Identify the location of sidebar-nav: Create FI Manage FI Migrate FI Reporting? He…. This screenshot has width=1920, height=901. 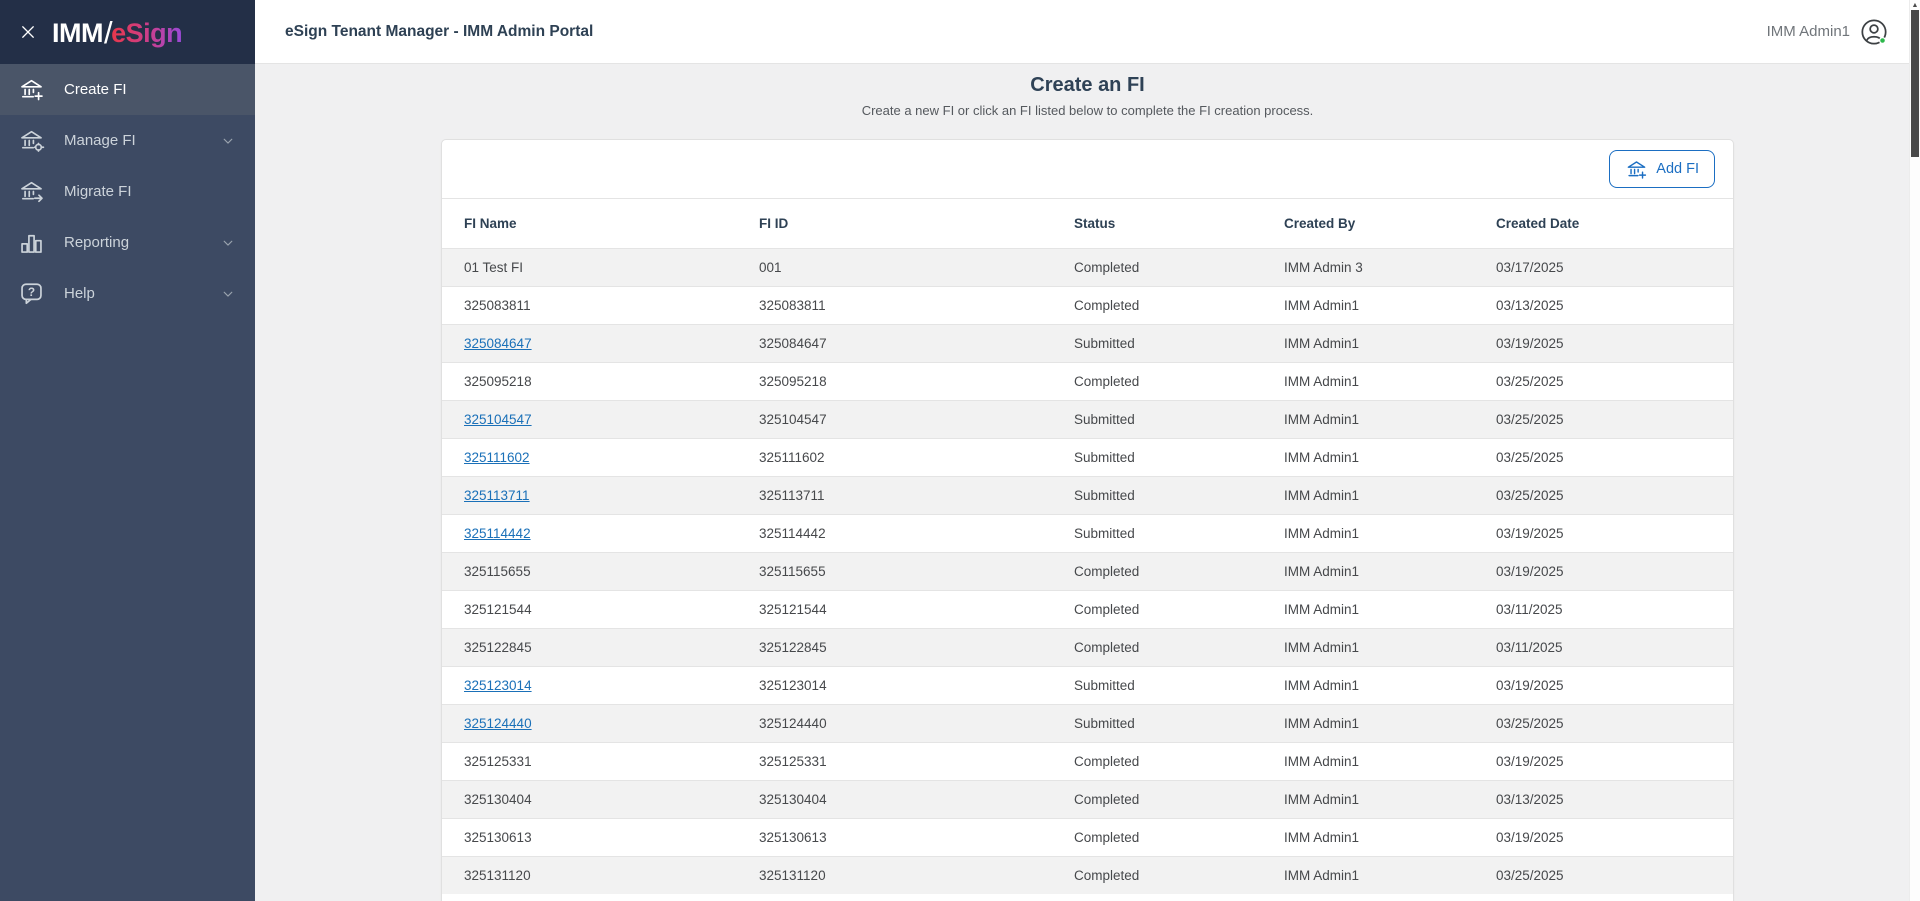
(127, 191).